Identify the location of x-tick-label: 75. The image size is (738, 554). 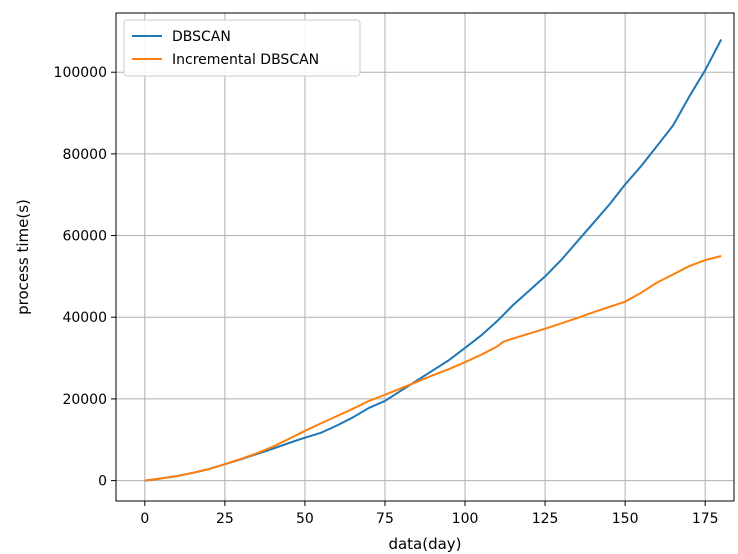
(385, 519).